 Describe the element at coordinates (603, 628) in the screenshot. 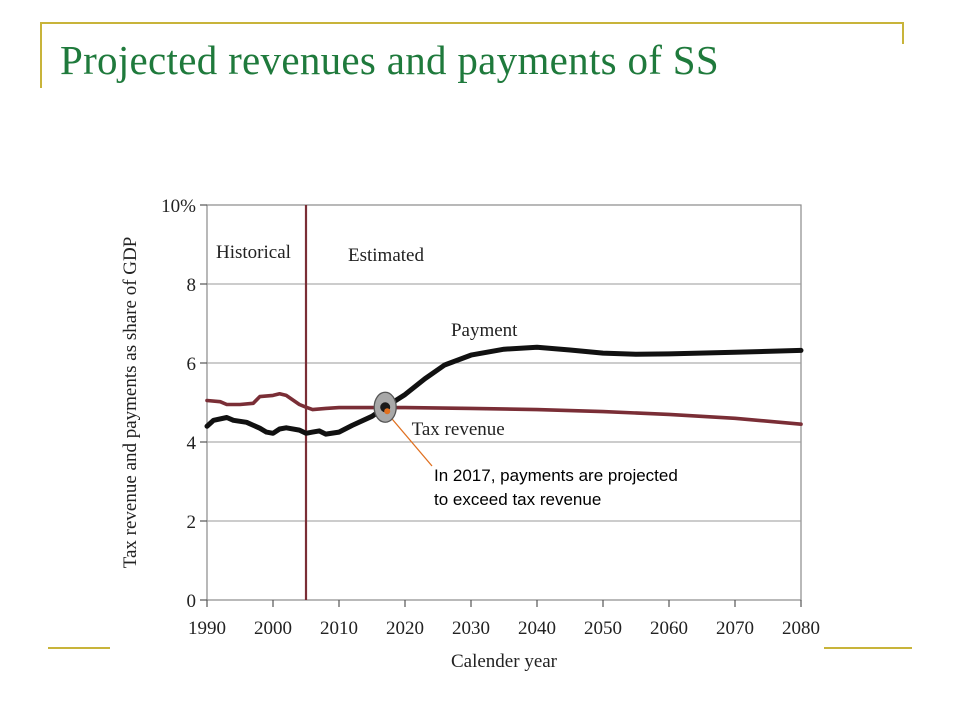

I see `x-tick-label: 2050` at that location.